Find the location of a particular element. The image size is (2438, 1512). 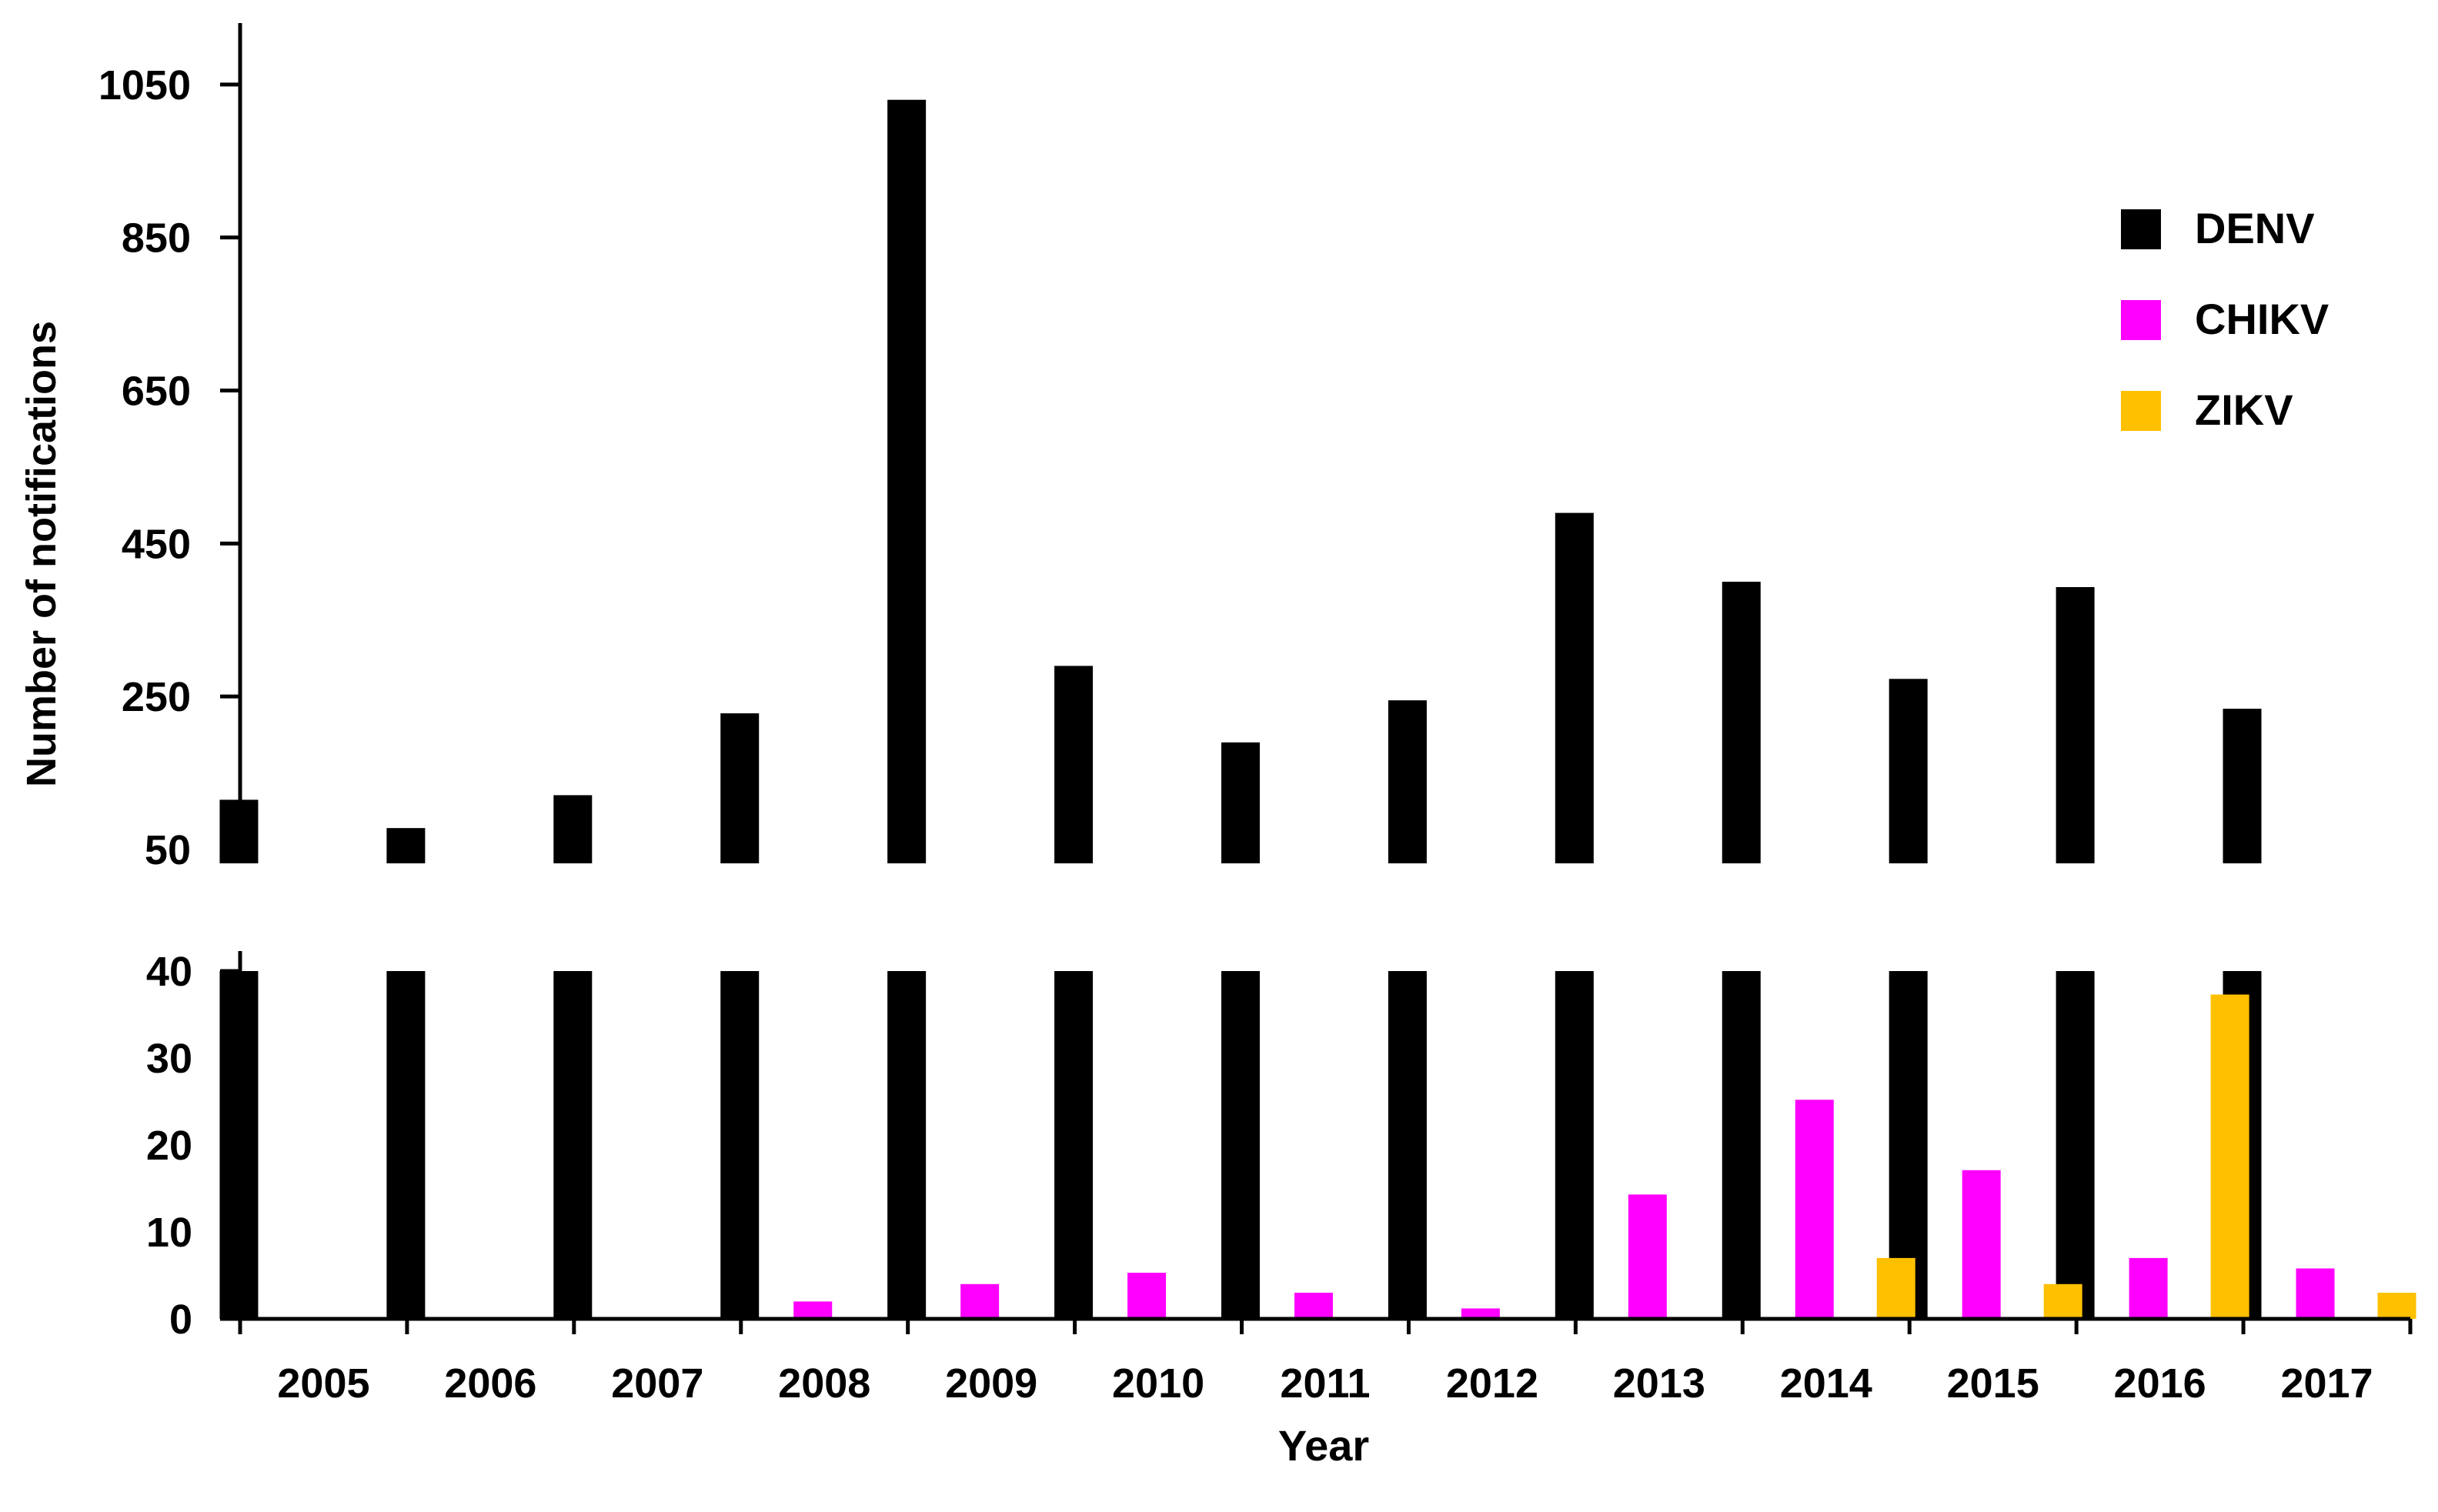

bar-lower-chikv-2014 is located at coordinates (1814, 1209).